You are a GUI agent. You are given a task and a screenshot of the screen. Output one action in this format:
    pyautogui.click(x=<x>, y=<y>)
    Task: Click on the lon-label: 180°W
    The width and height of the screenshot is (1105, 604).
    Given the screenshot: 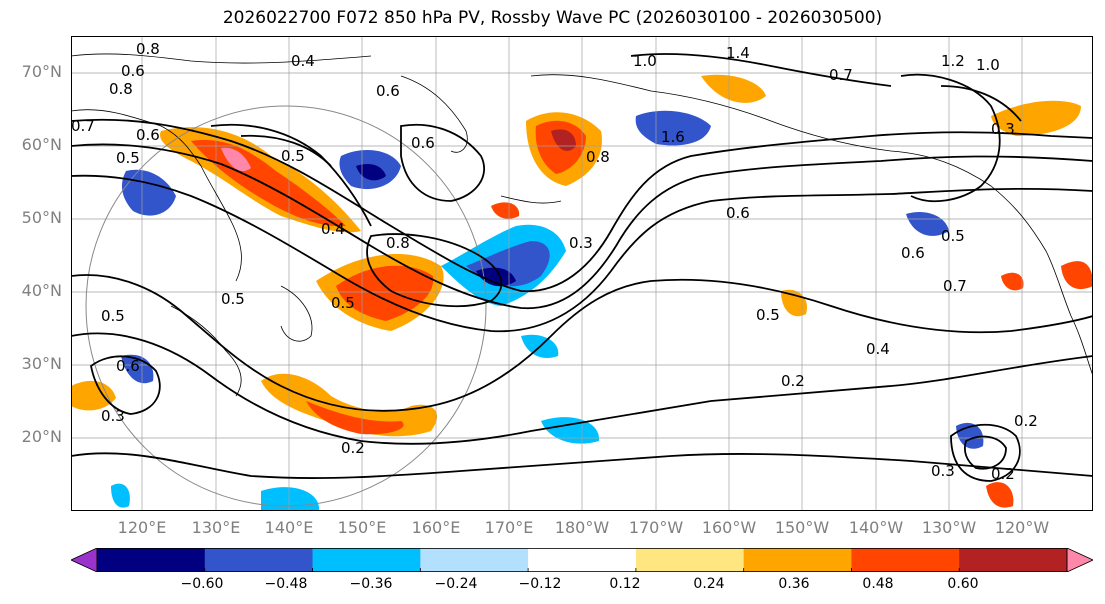 What is the action you would take?
    pyautogui.click(x=582, y=527)
    